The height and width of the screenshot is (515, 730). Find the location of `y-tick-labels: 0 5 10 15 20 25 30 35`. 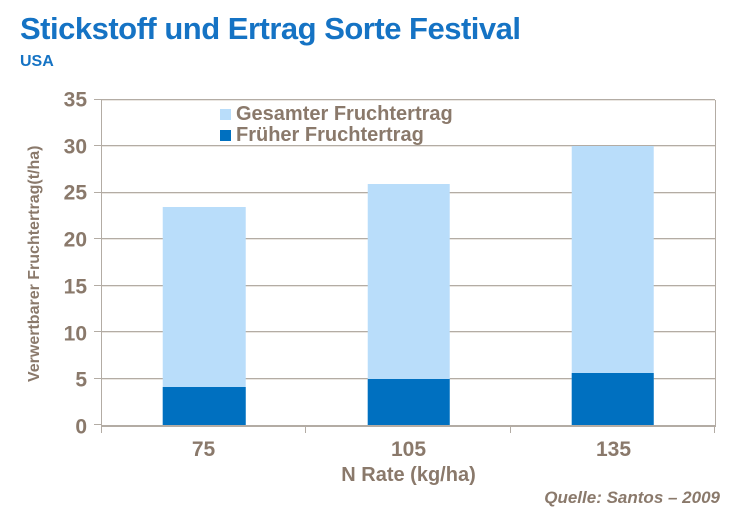

y-tick-labels: 0 5 10 15 20 25 30 35 is located at coordinates (46, 264).